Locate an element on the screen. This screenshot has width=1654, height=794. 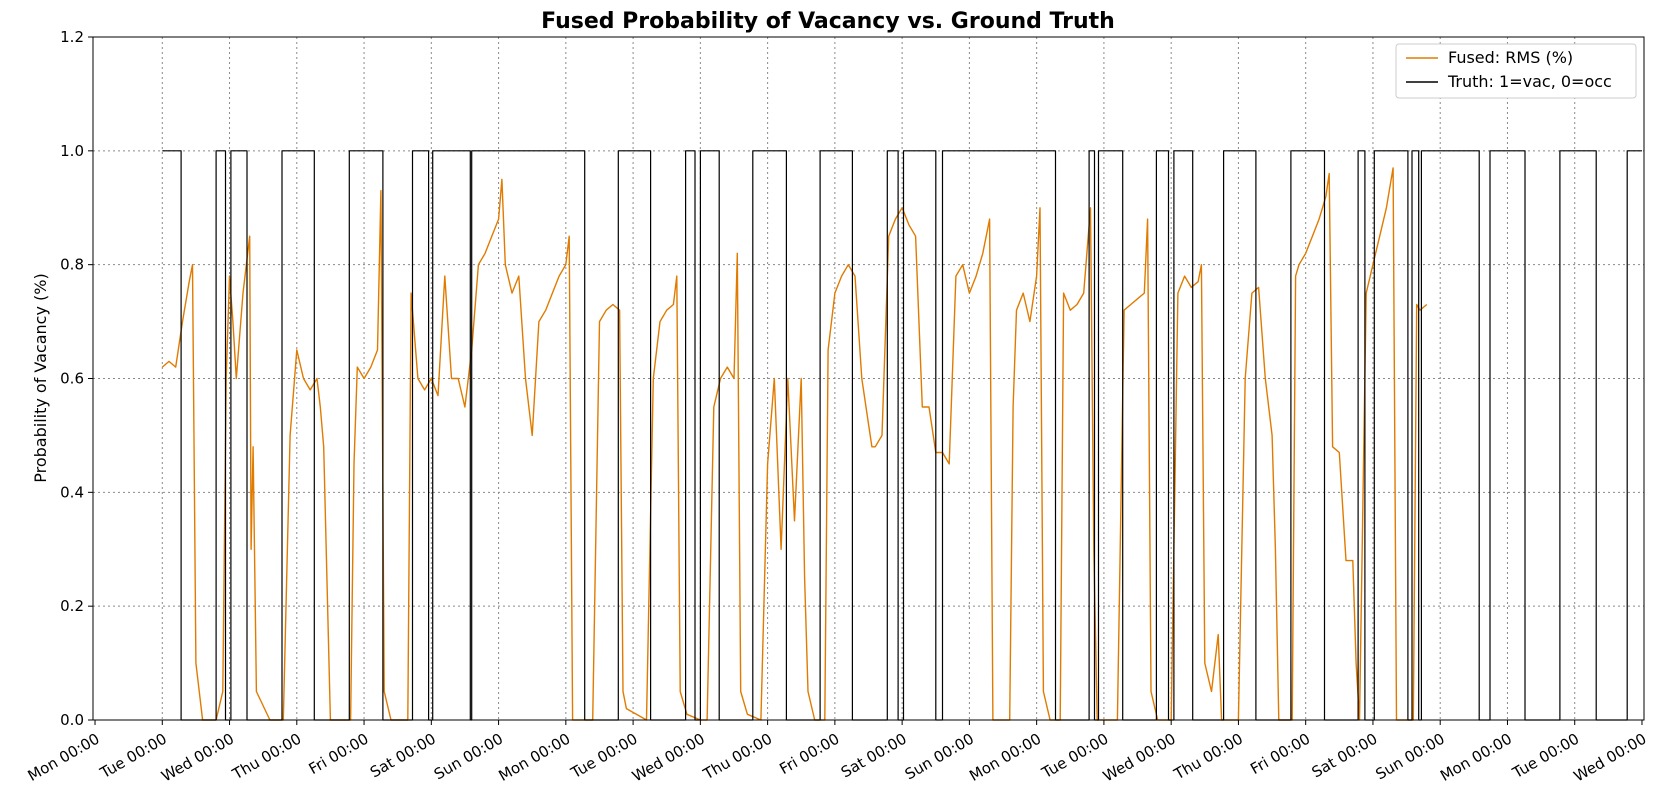
legend-label-truth: Truth: 1=vac, 0=occ is located at coordinates (1529, 81).